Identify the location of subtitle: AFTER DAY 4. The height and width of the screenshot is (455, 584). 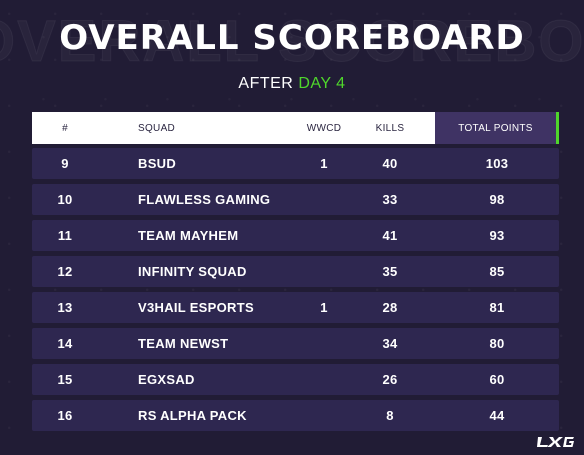
(292, 84).